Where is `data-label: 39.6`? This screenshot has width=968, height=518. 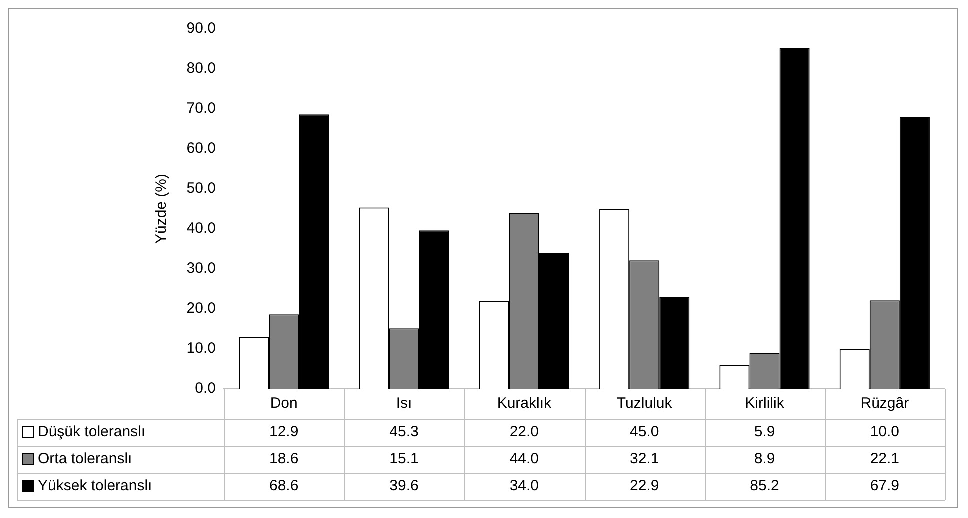 data-label: 39.6 is located at coordinates (404, 486).